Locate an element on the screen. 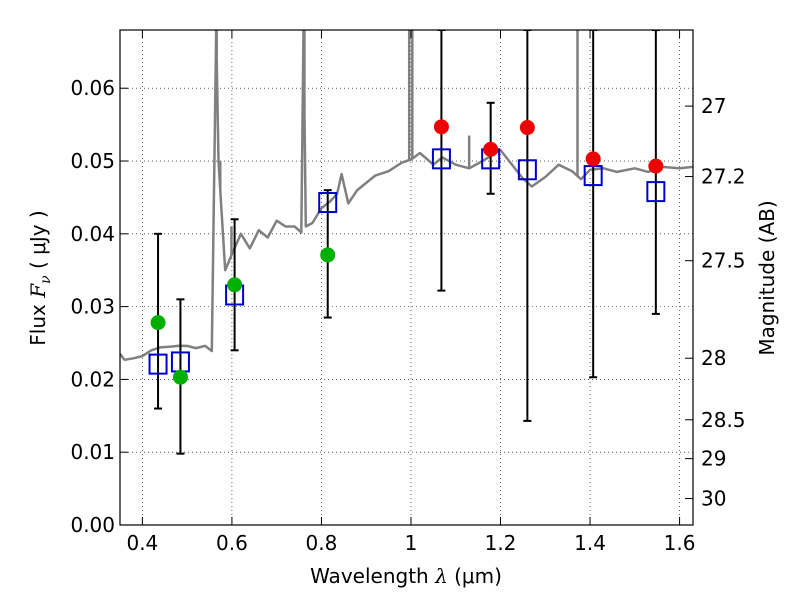 The width and height of the screenshot is (800, 600). x-tick-label: 1.4 is located at coordinates (590, 543).